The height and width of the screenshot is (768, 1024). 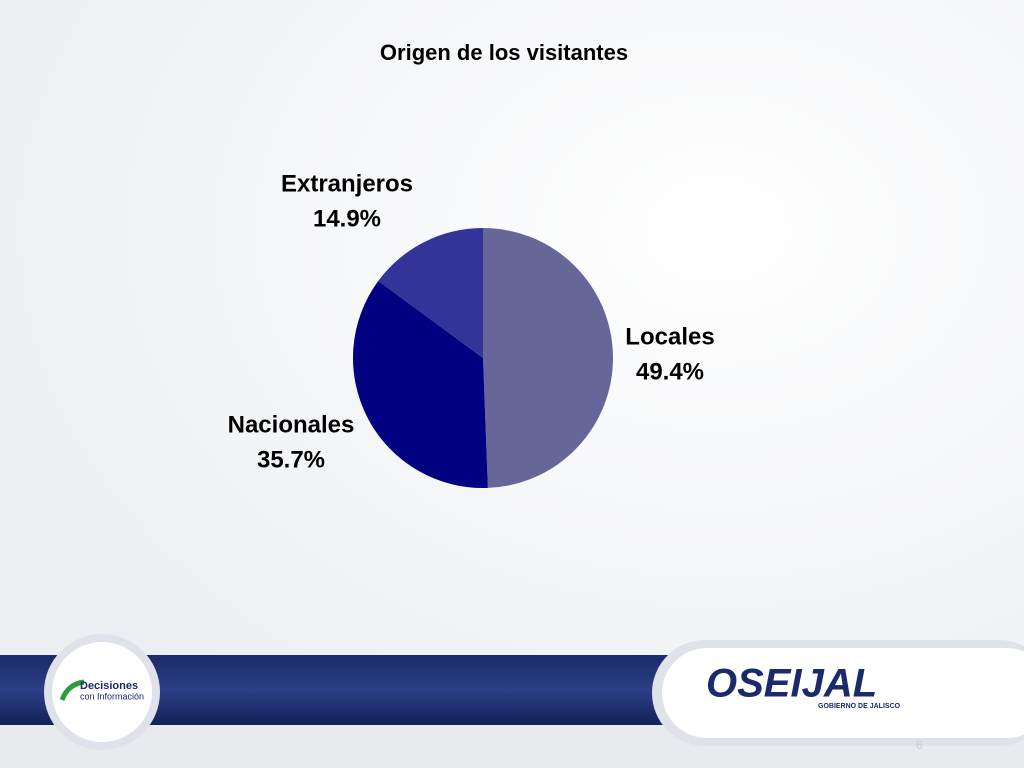 What do you see at coordinates (791, 684) in the screenshot?
I see `right-logo-text: OSEIJAL` at bounding box center [791, 684].